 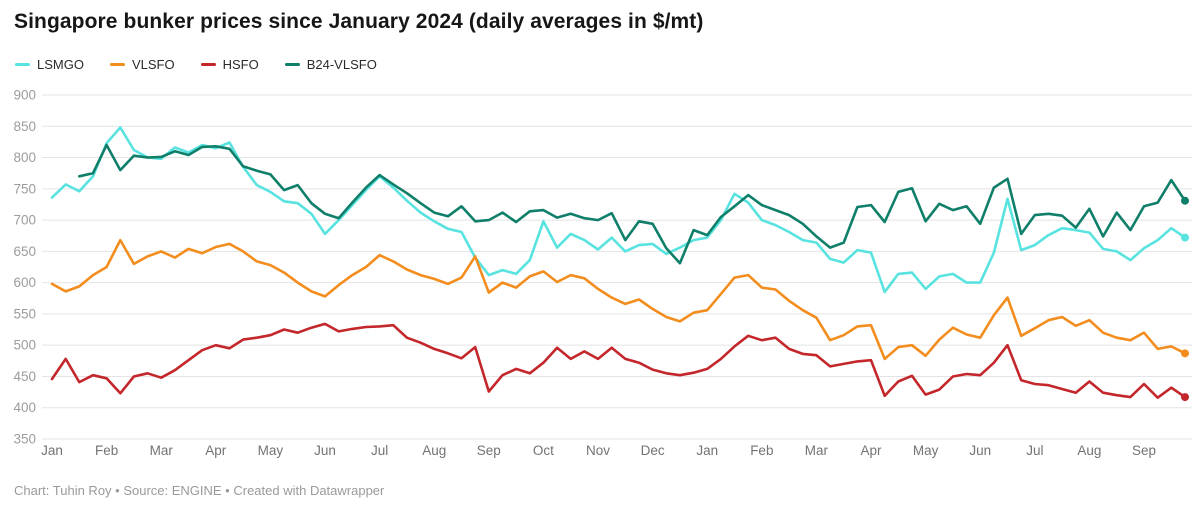 I want to click on y-axis-label-700: 700, so click(x=24, y=220).